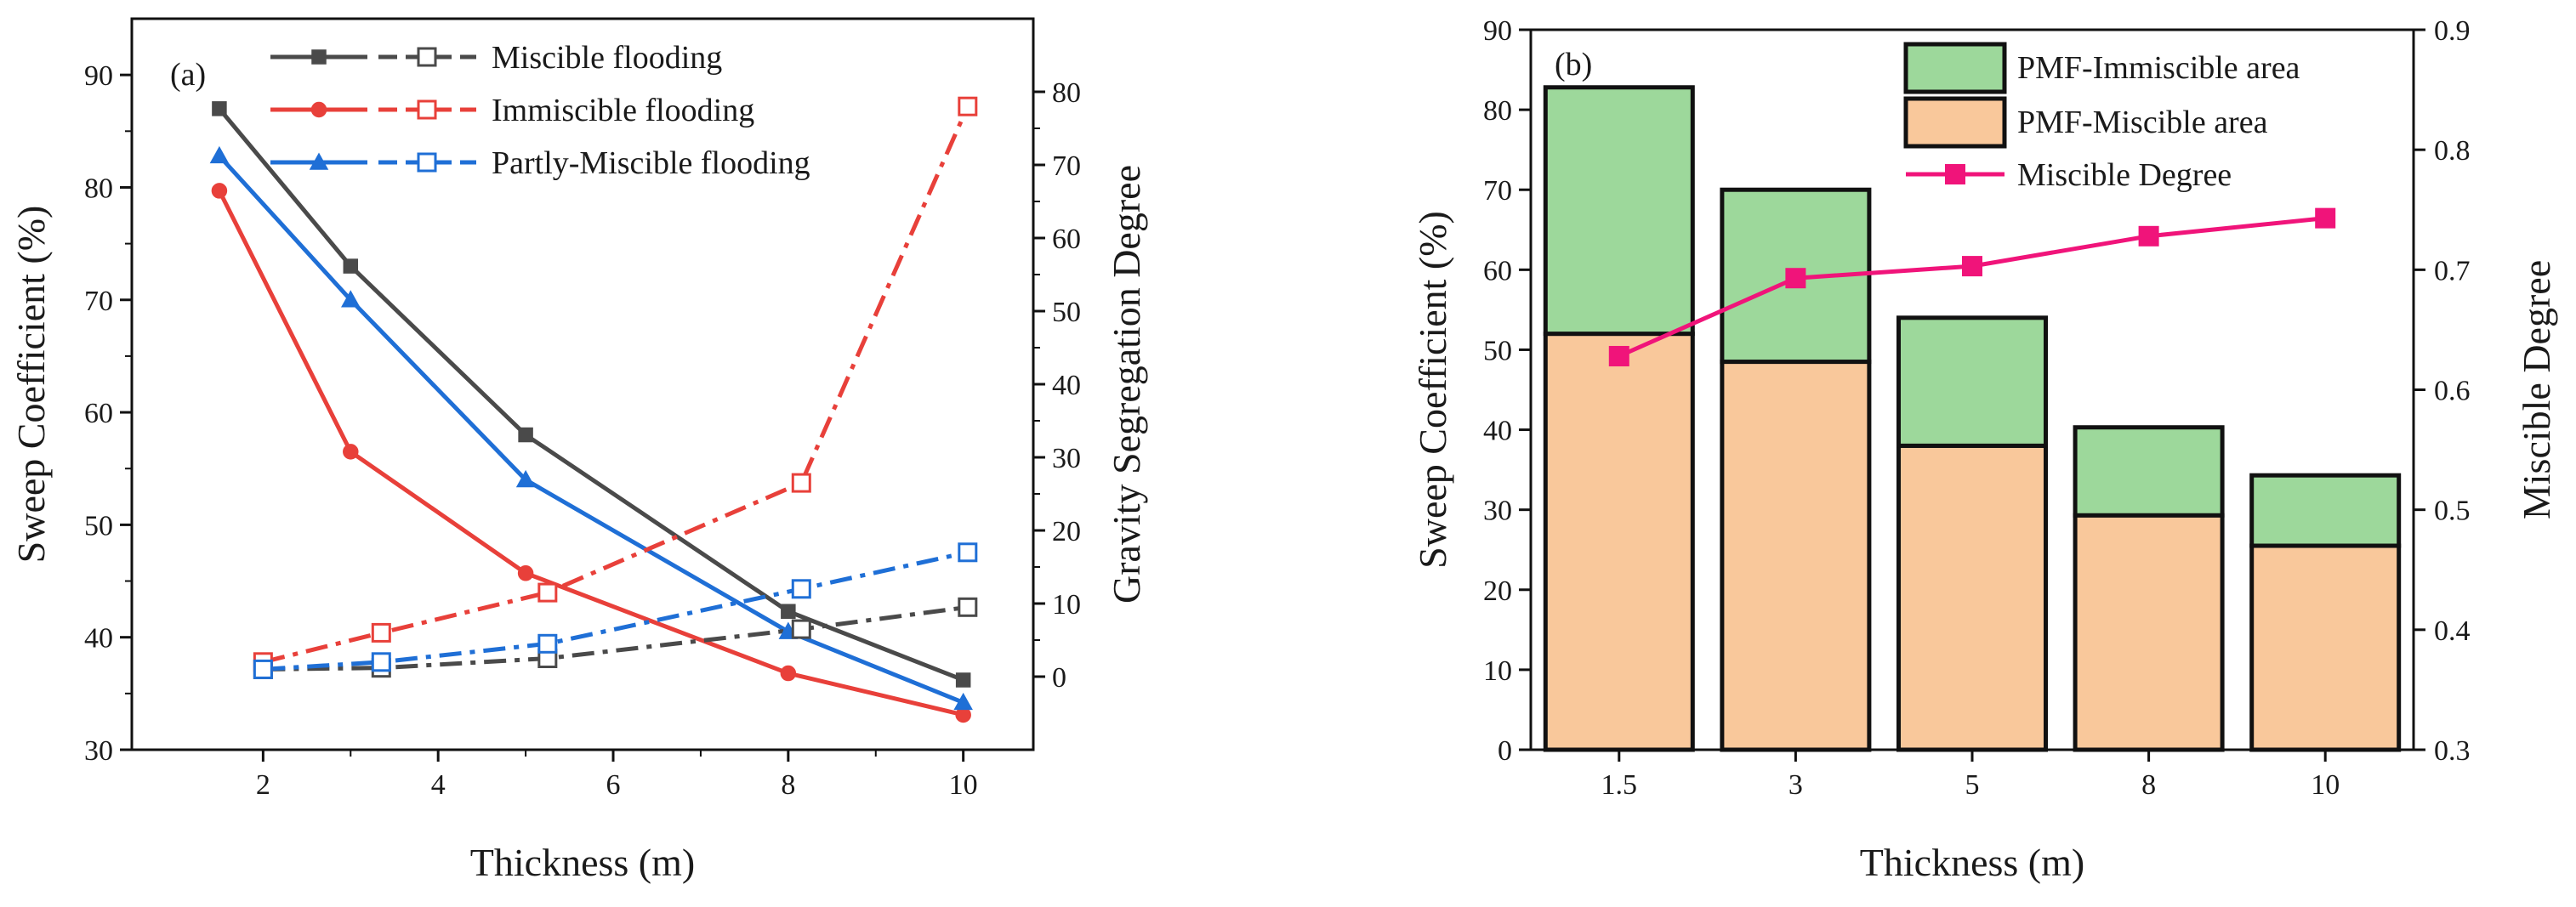 The width and height of the screenshot is (2576, 907). Describe the element at coordinates (1066, 312) in the screenshot. I see `y2-tick-label: 50` at that location.